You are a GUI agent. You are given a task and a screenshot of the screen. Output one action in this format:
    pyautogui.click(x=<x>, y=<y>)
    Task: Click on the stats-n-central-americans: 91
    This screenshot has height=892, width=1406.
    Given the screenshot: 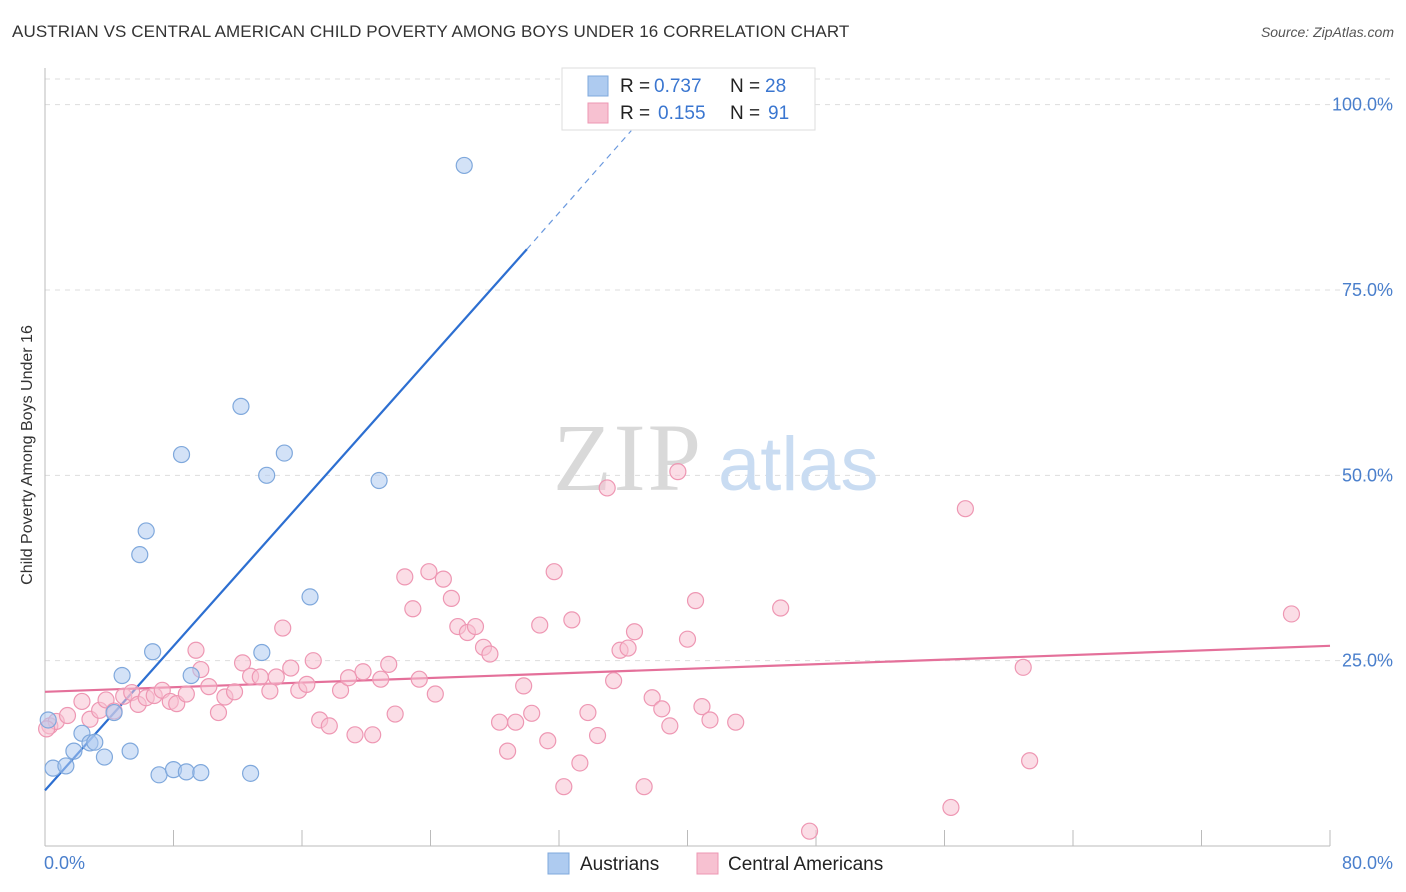 What is the action you would take?
    pyautogui.click(x=778, y=113)
    